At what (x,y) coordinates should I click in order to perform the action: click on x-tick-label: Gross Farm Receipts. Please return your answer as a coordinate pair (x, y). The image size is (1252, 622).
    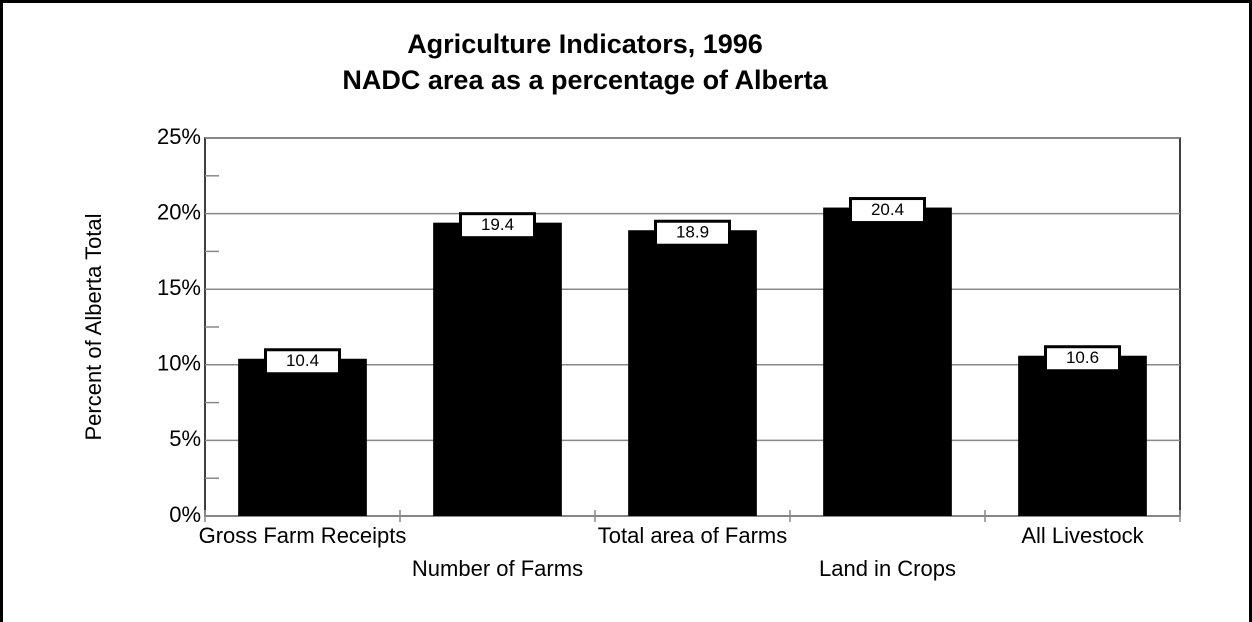
    Looking at the image, I should click on (303, 535).